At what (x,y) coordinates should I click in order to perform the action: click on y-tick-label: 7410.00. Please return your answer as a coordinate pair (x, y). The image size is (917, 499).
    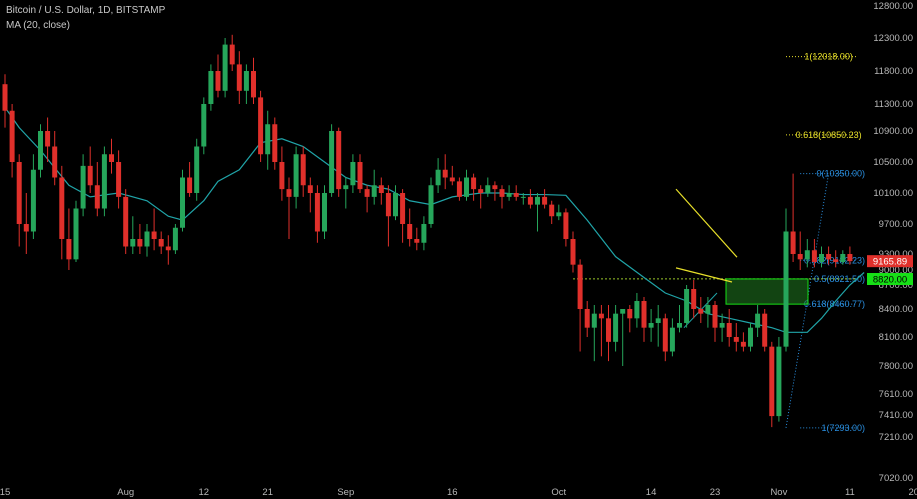
    Looking at the image, I should click on (896, 415).